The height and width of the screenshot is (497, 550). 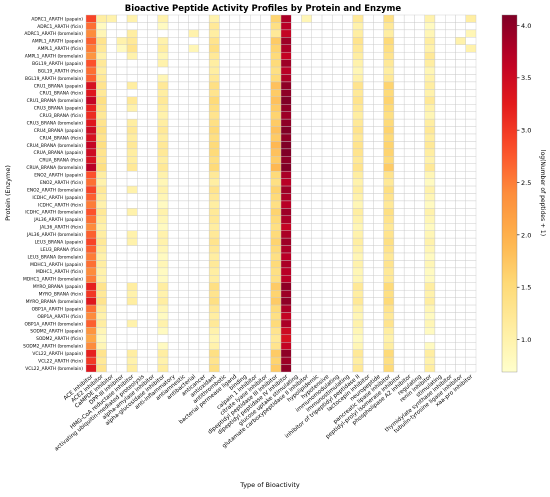 What do you see at coordinates (60, 317) in the screenshot?
I see `row-label: OBP1A_ARATH (ficin)` at bounding box center [60, 317].